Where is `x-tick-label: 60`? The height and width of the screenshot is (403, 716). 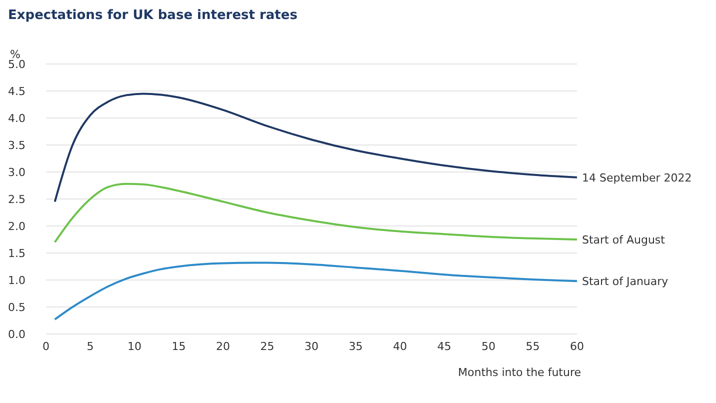 x-tick-label: 60 is located at coordinates (577, 346).